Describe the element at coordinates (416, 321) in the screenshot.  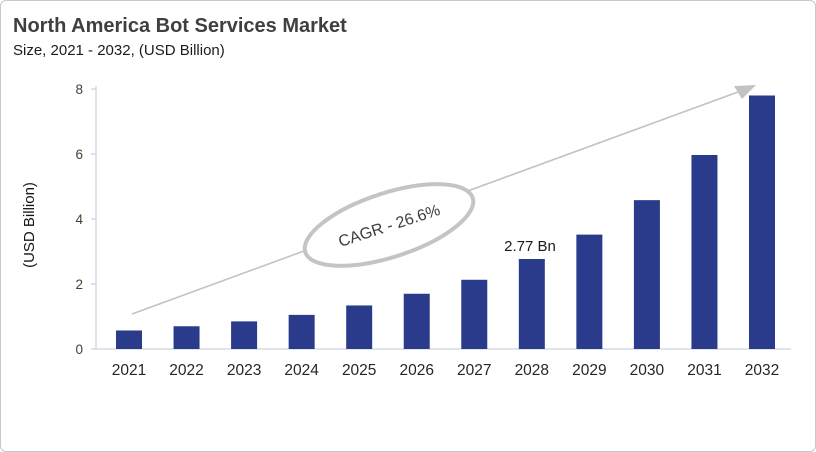
I see `bar-2026` at that location.